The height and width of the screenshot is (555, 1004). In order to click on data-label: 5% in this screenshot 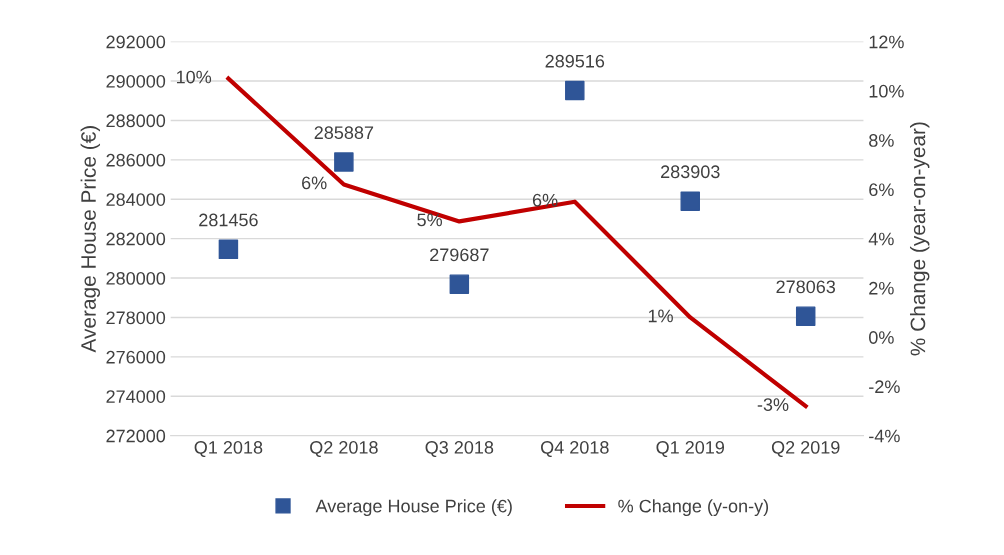, I will do `click(430, 220)`.